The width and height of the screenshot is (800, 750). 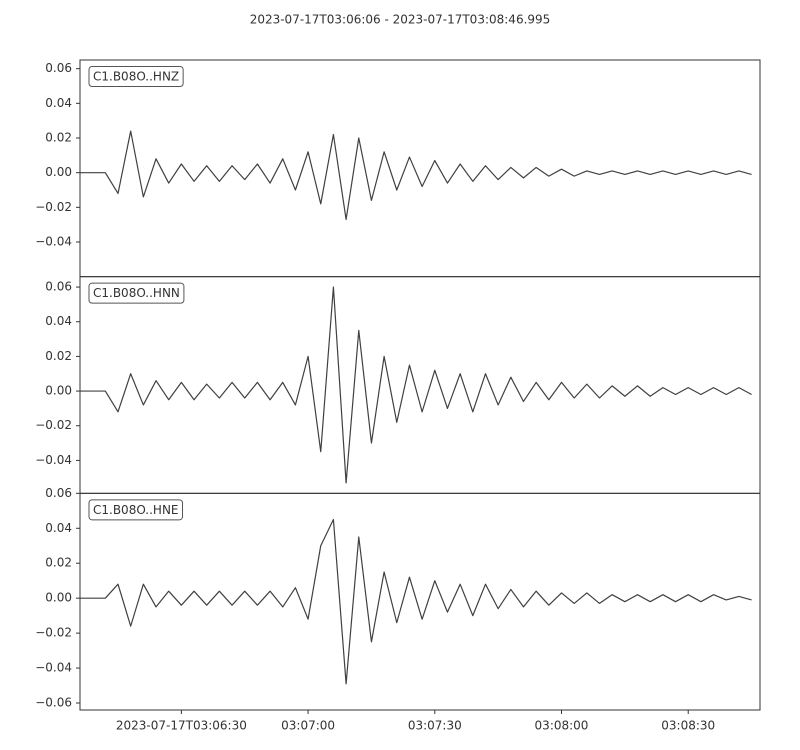 What do you see at coordinates (181, 726) in the screenshot?
I see `x-tick-label: 2023-07-17T03:06:30` at bounding box center [181, 726].